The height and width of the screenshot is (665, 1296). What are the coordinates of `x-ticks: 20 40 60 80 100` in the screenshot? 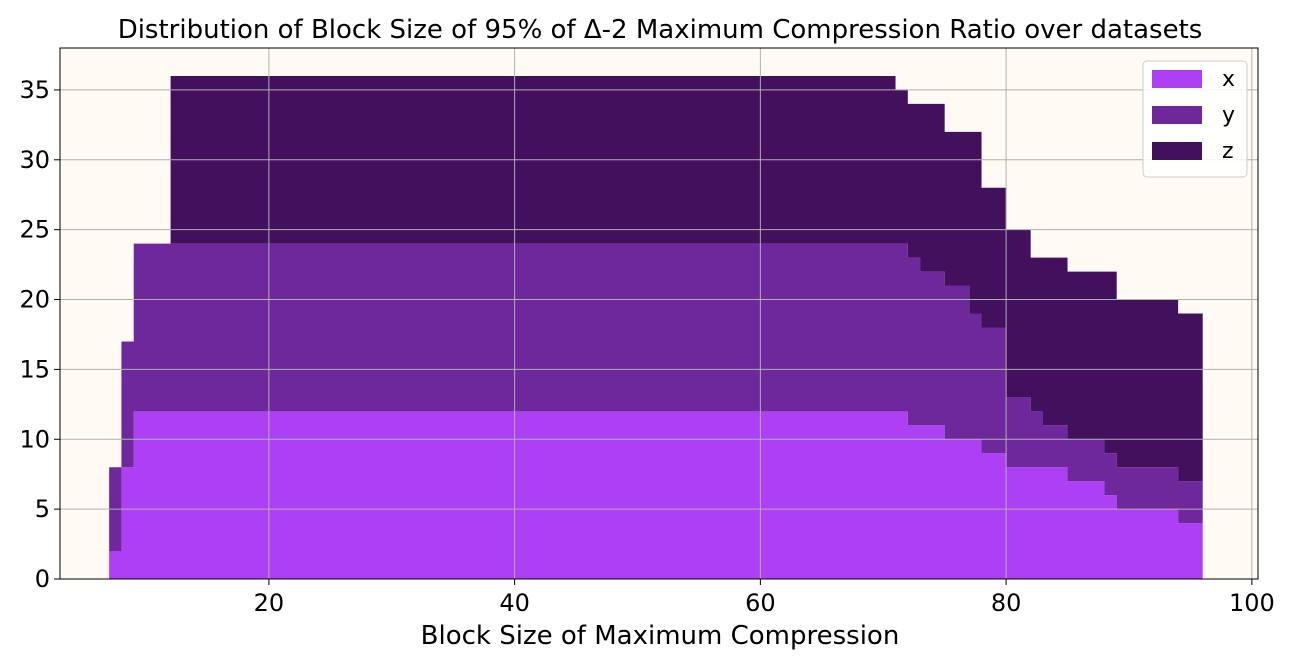 It's located at (764, 598).